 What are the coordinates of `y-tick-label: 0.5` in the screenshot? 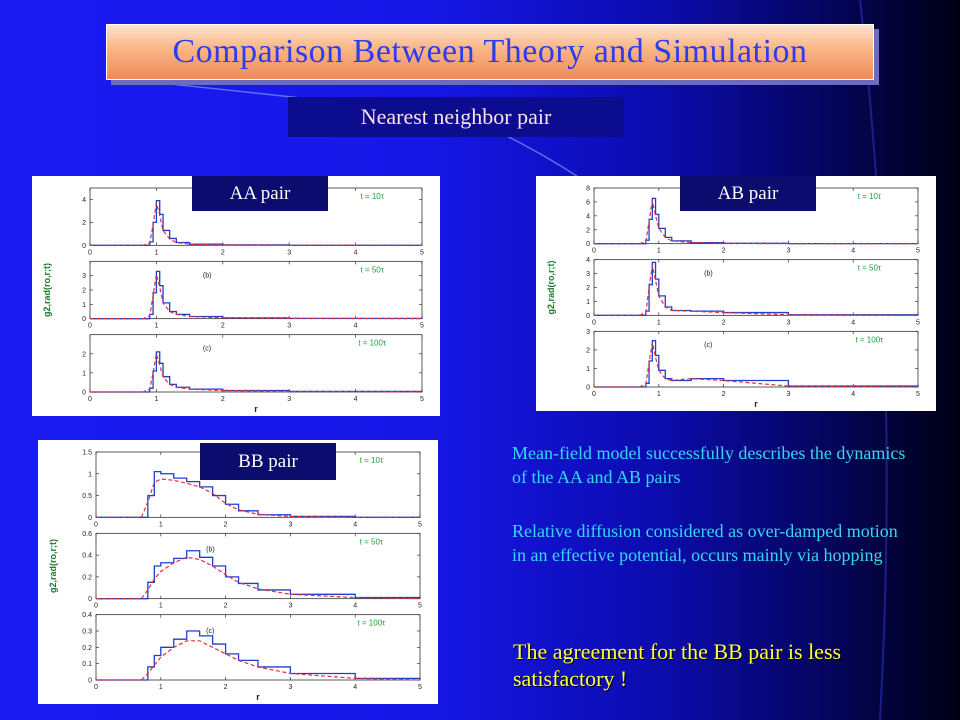 It's located at (87, 496).